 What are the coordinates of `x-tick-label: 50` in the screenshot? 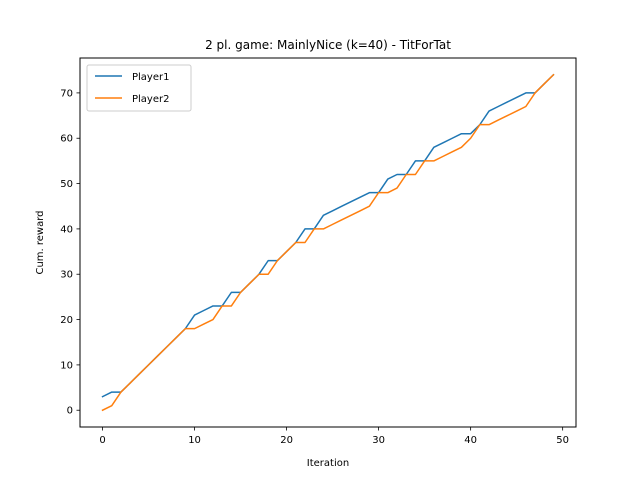 It's located at (562, 440).